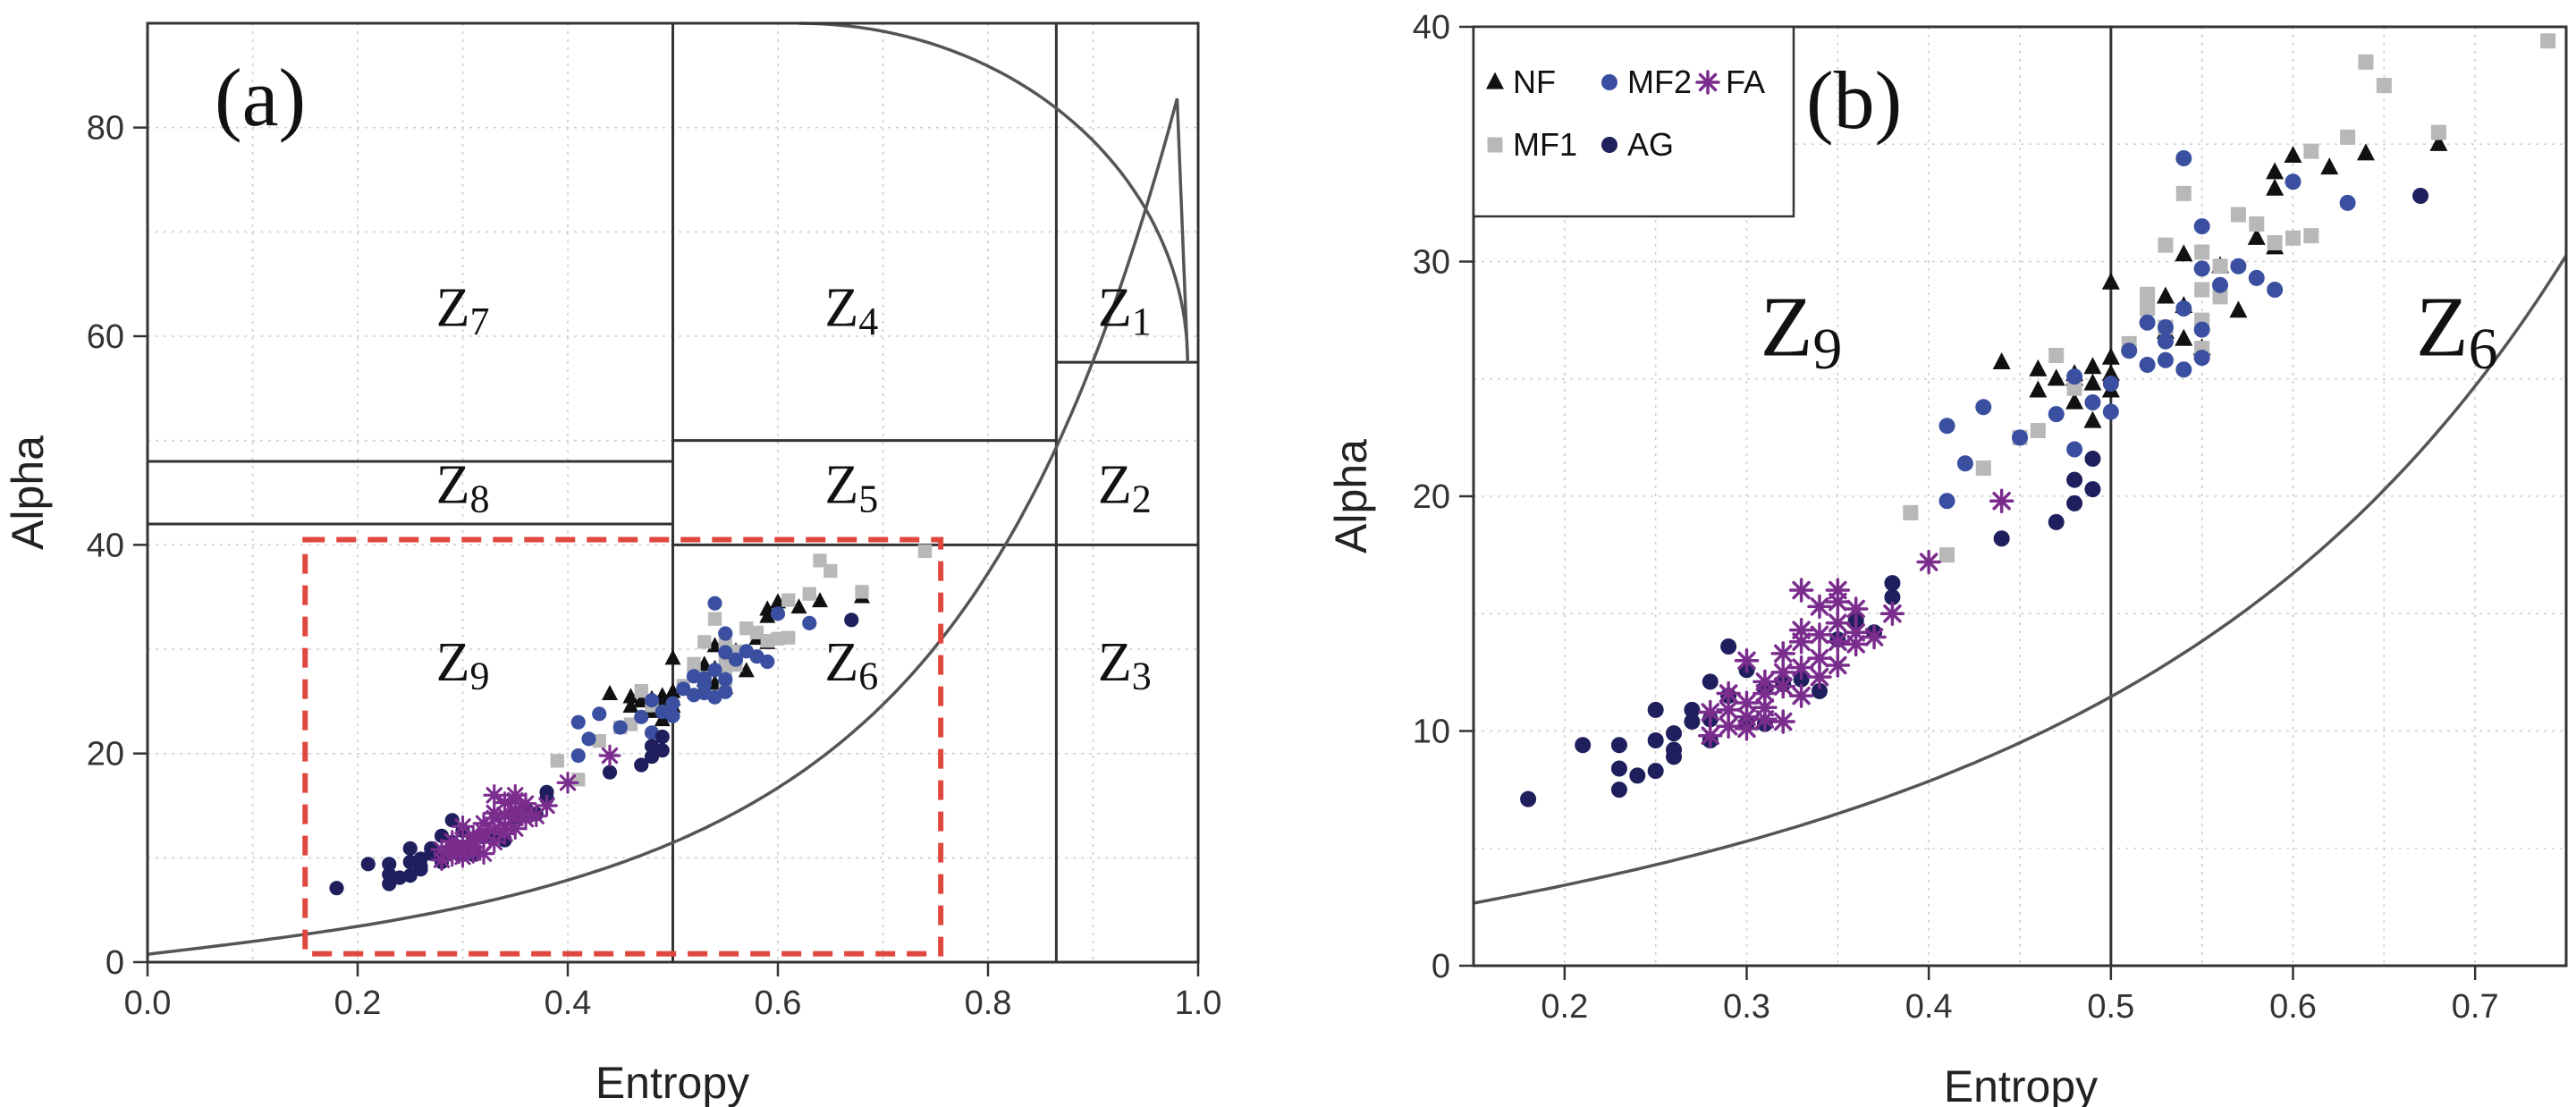 The width and height of the screenshot is (2576, 1107). What do you see at coordinates (105, 754) in the screenshot?
I see `y-tick-label: 20` at bounding box center [105, 754].